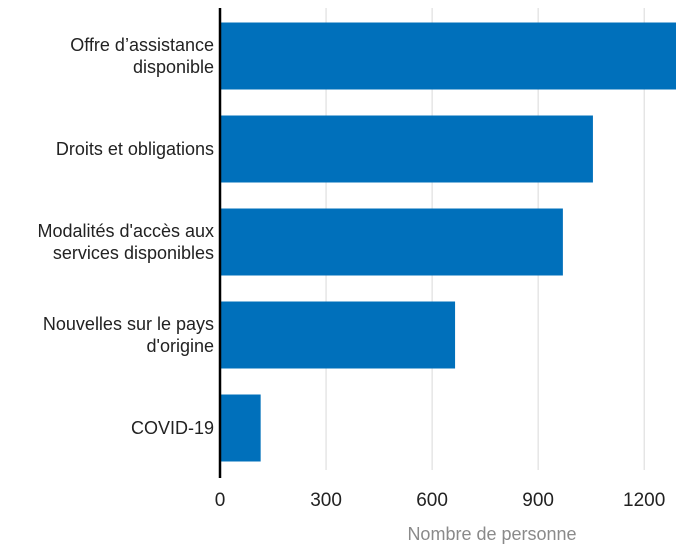  Describe the element at coordinates (142, 56) in the screenshot. I see `category-label: Offre d’assistance disponible` at that location.